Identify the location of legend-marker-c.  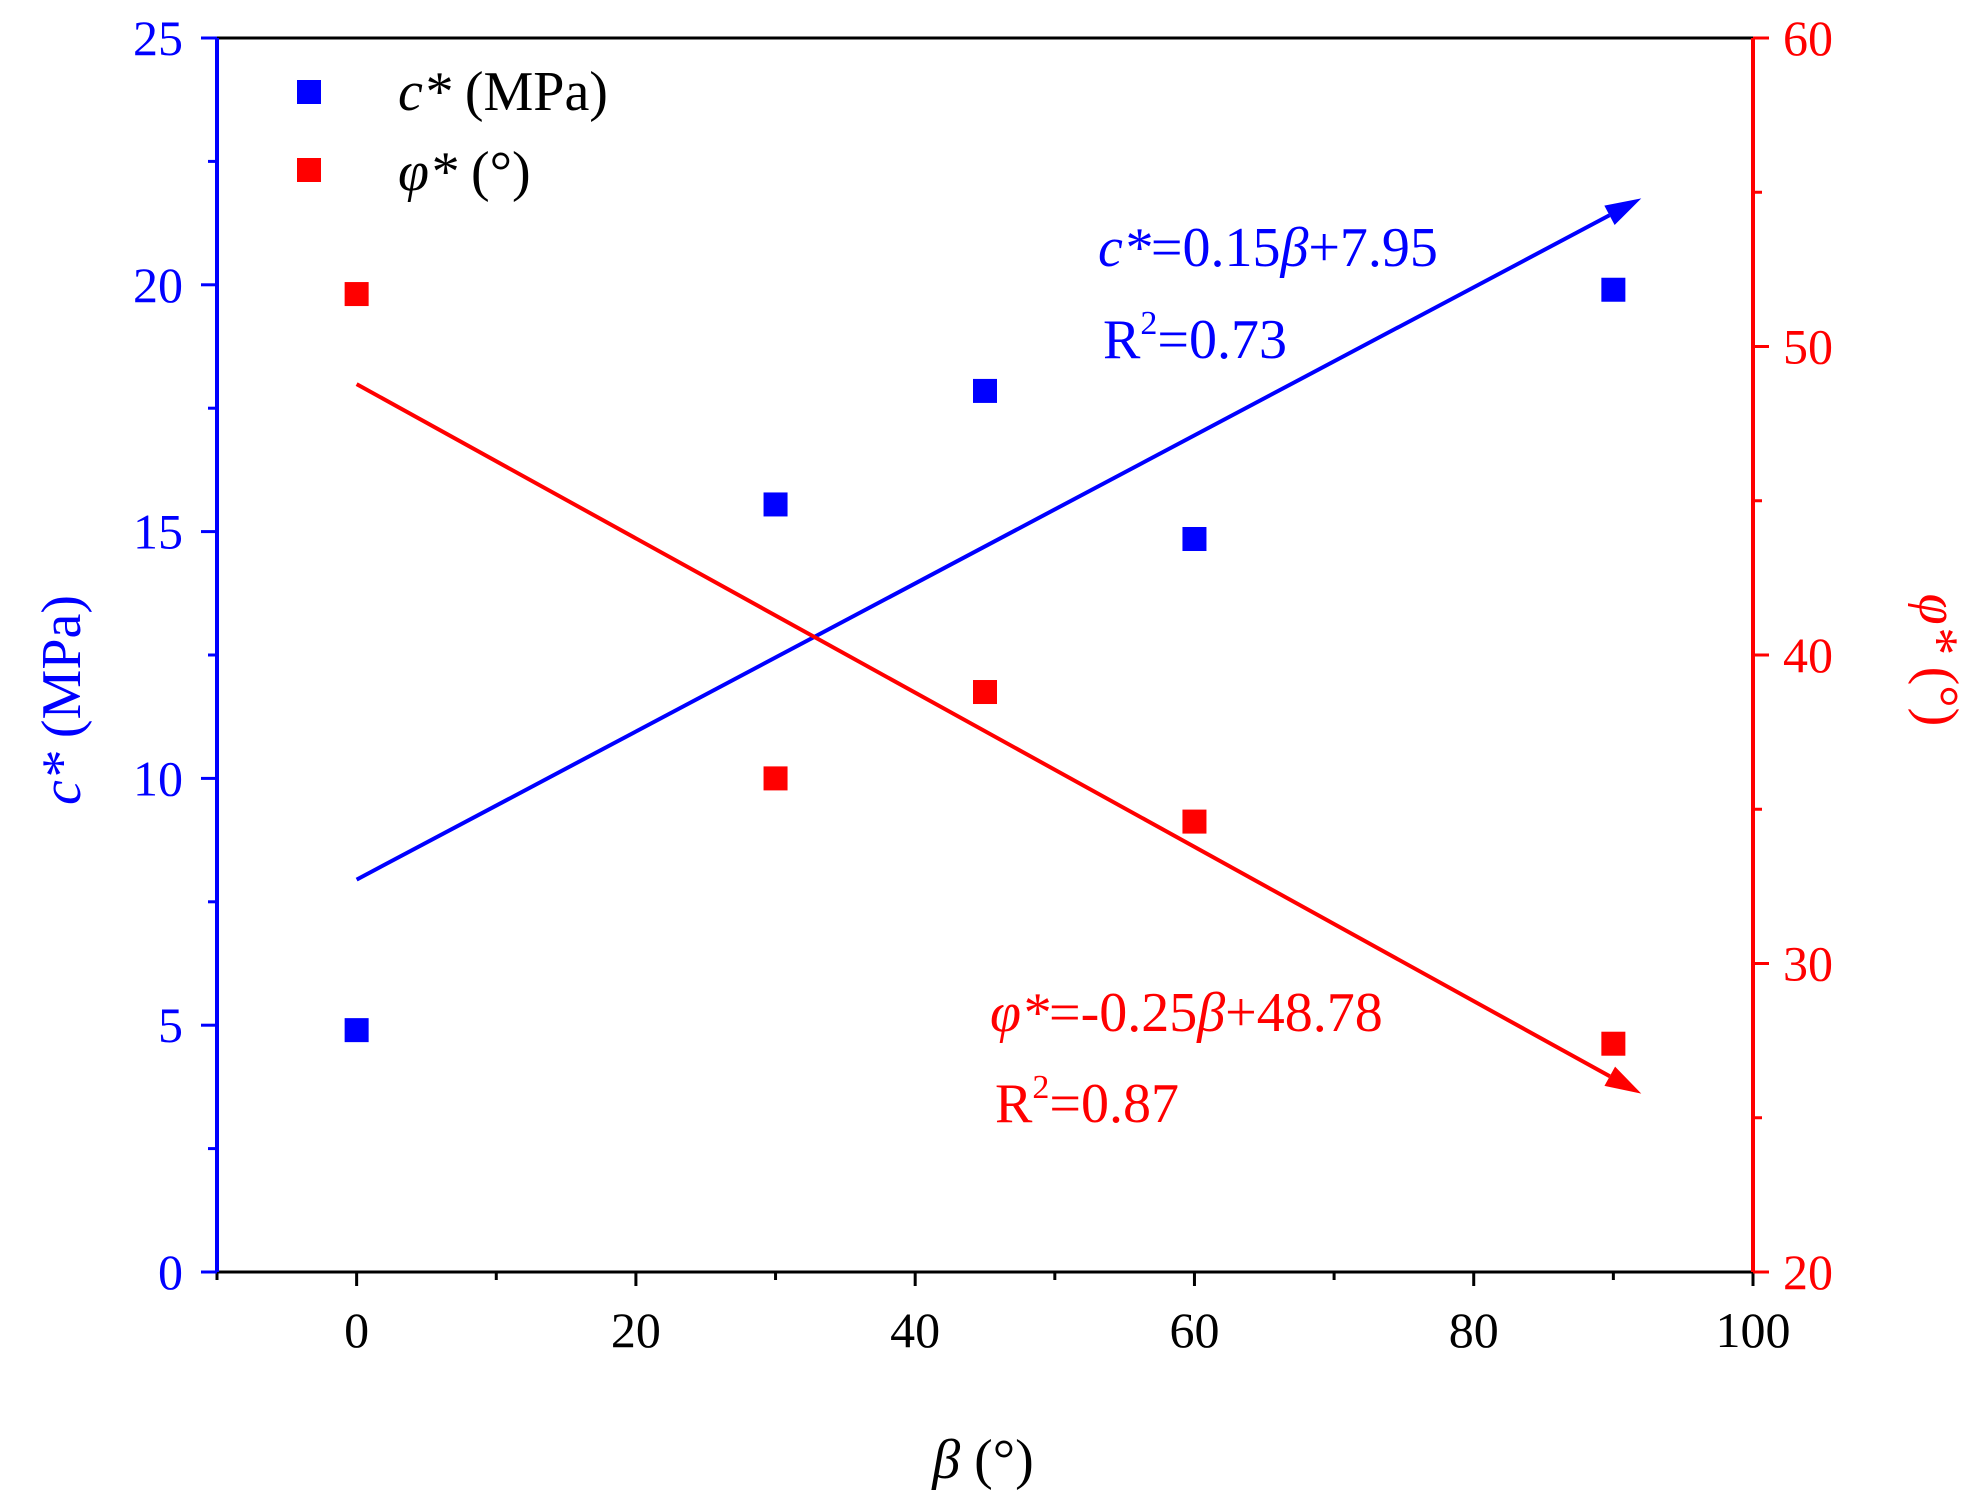
(309, 92).